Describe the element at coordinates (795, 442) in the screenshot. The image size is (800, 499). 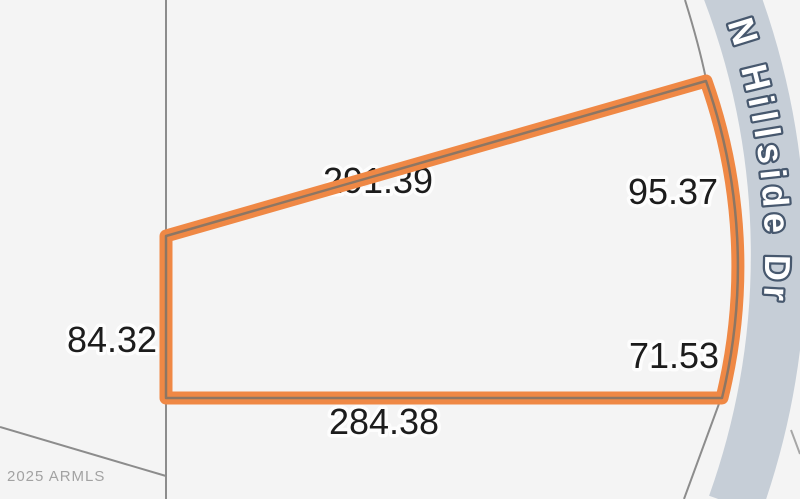
I see `lot-line-across-road` at that location.